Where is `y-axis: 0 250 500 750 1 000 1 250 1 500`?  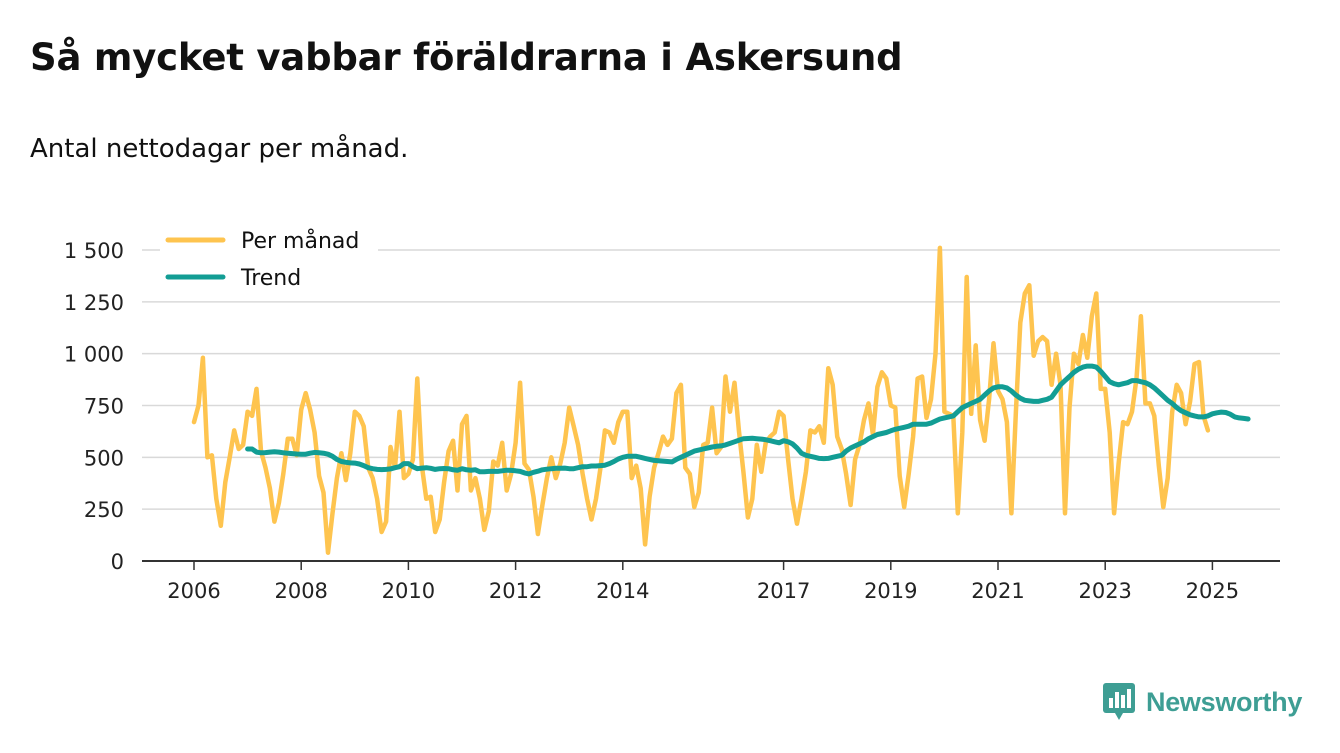
y-axis: 0 250 500 750 1 000 1 250 1 500 is located at coordinates (94, 406).